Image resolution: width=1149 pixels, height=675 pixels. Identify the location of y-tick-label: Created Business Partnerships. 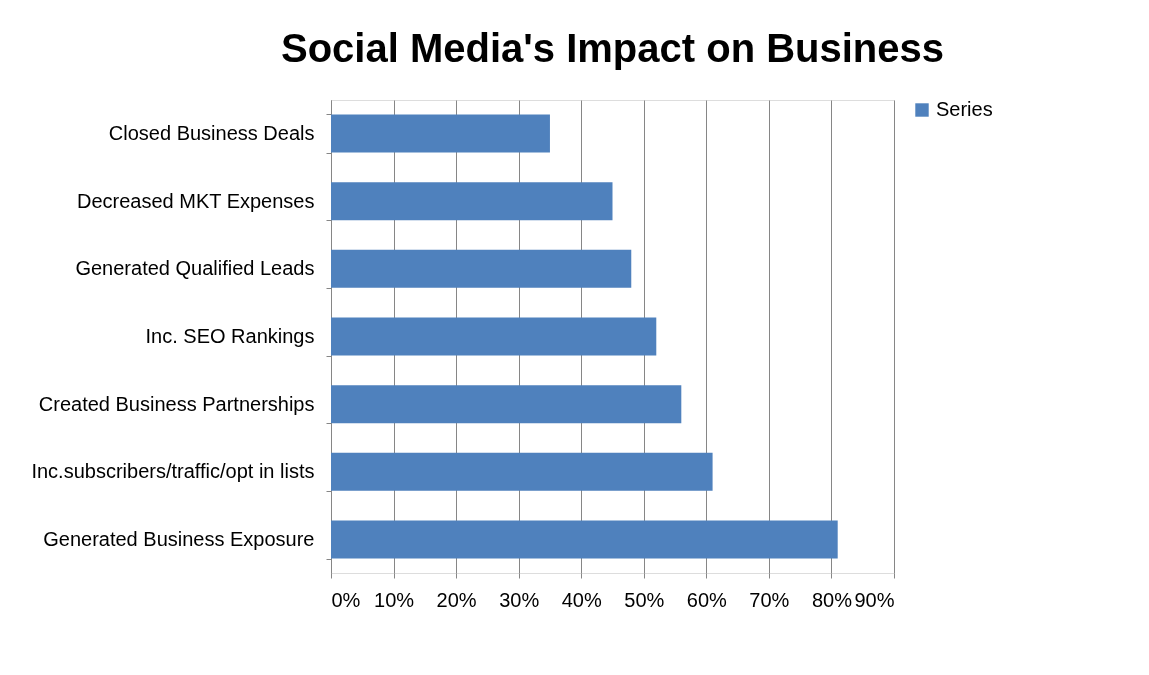
(176, 403).